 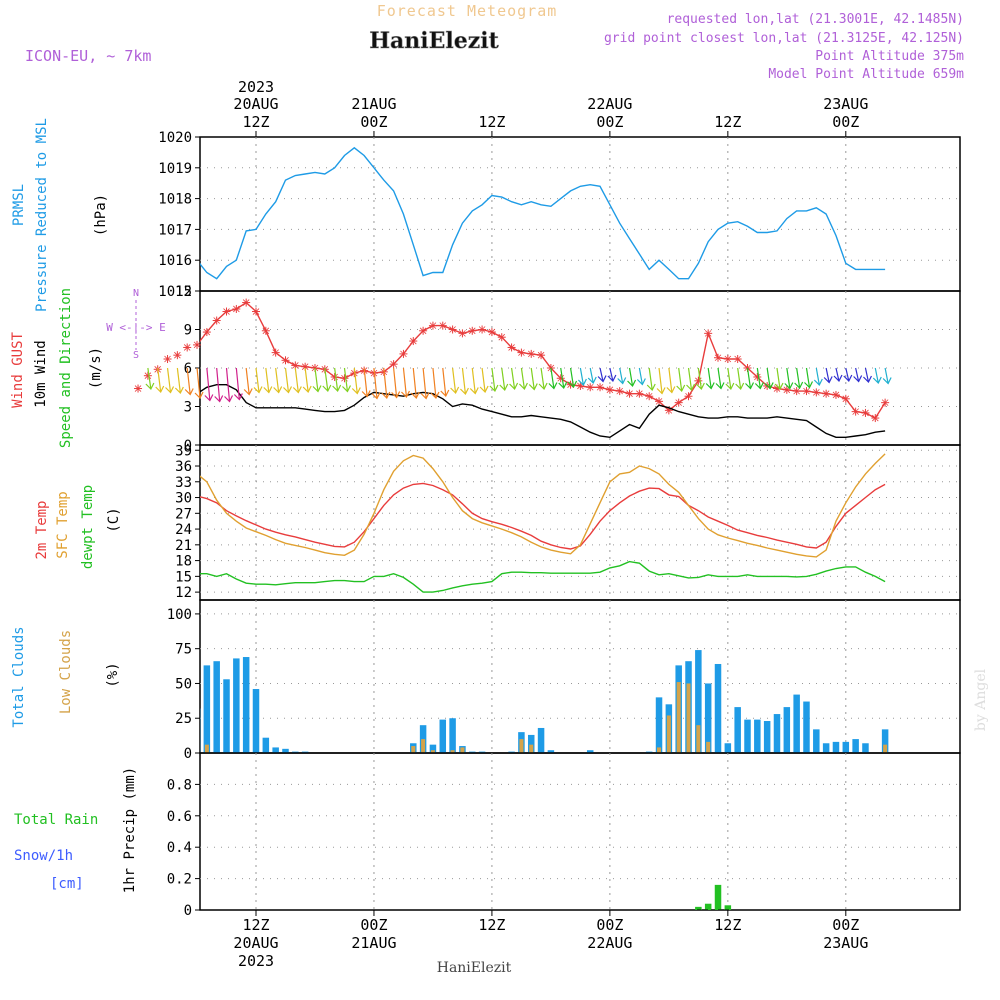 What do you see at coordinates (179, 817) in the screenshot?
I see `precip-ytick-label: 0.6` at bounding box center [179, 817].